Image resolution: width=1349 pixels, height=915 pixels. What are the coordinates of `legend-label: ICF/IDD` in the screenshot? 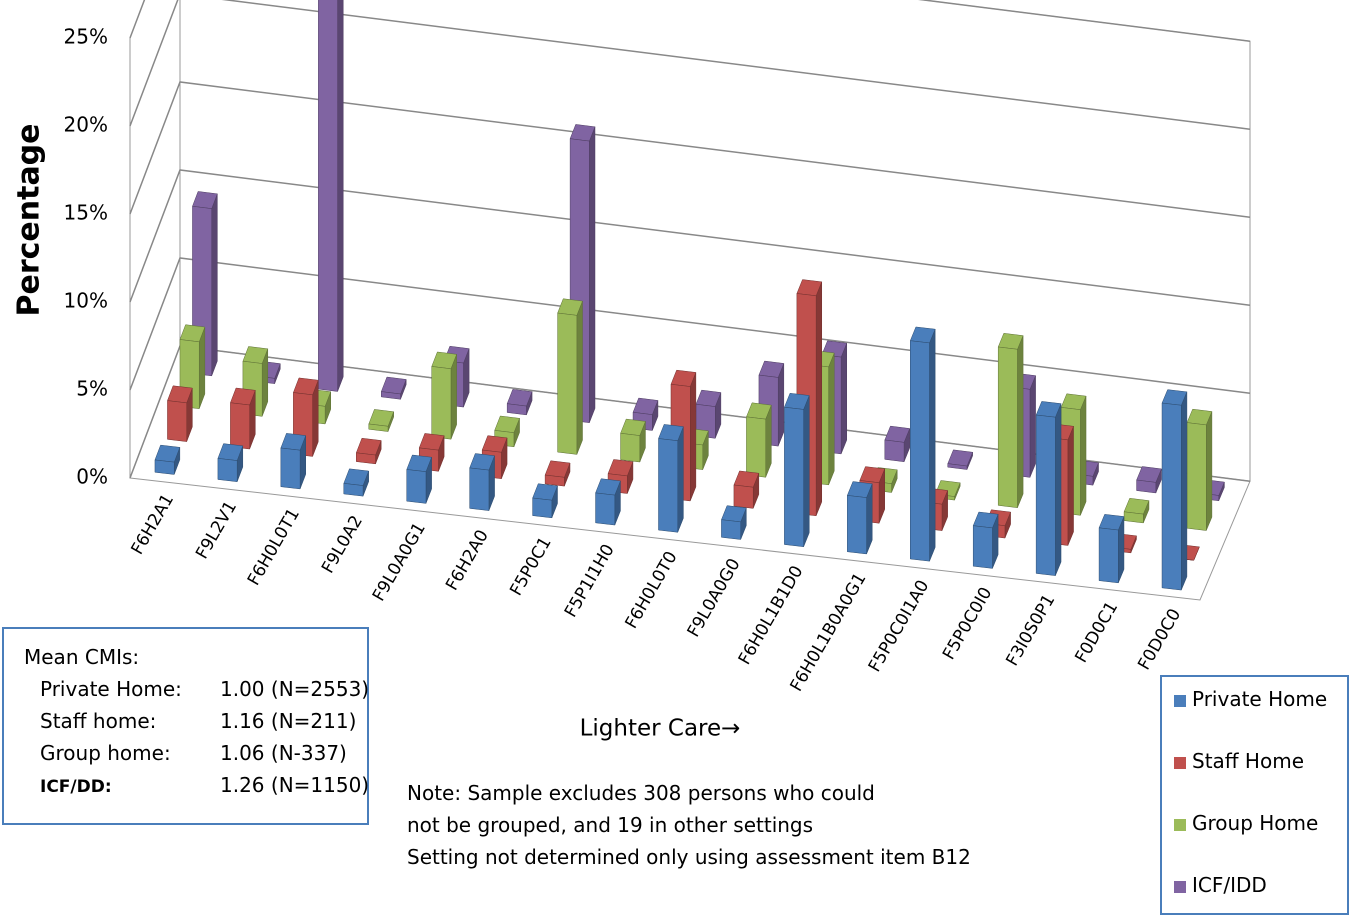 It's located at (1229, 885).